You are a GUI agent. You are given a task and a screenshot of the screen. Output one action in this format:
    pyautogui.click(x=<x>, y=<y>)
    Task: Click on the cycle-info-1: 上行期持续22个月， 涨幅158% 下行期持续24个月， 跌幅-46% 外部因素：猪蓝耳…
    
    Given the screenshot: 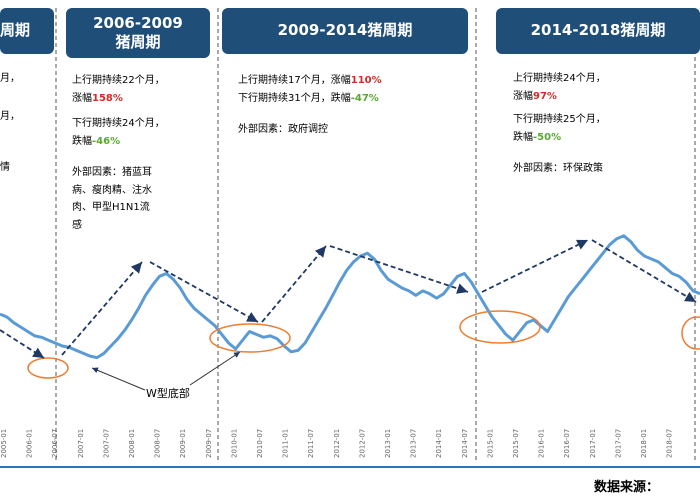 What is the action you would take?
    pyautogui.click(x=118, y=153)
    